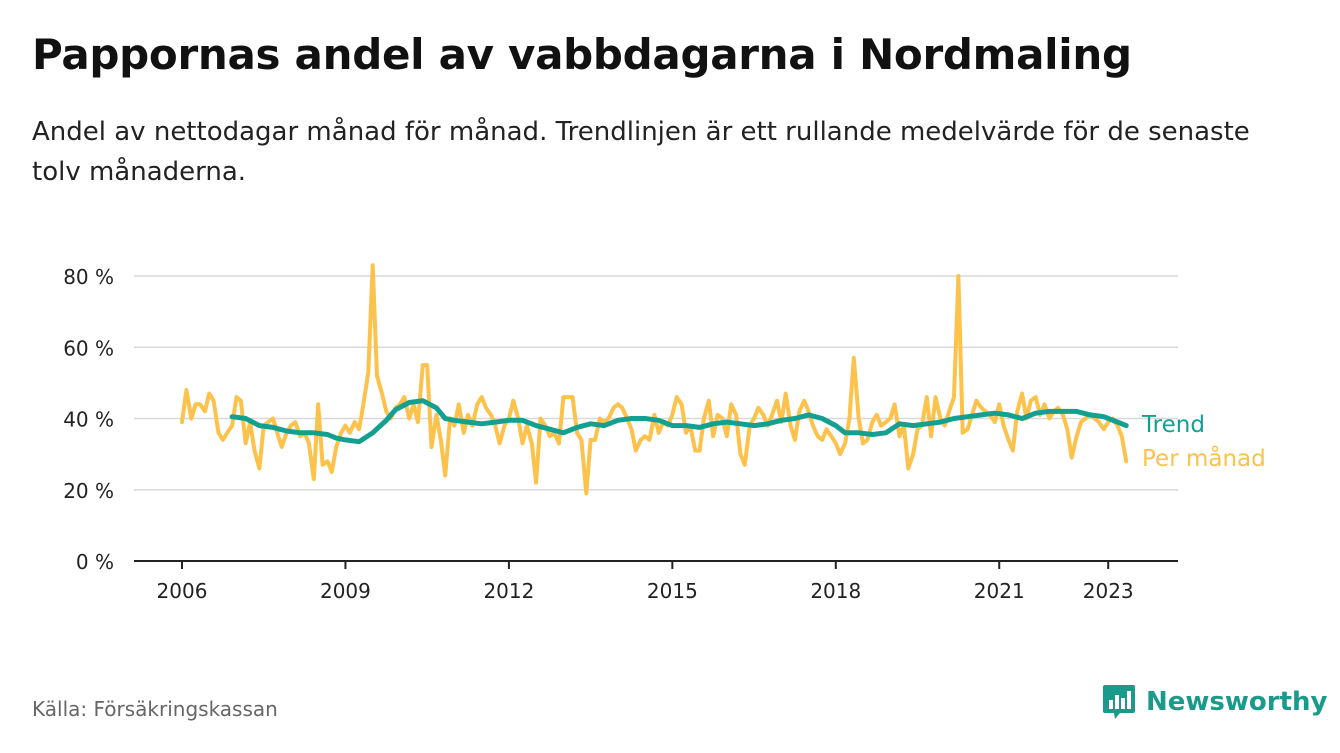 The height and width of the screenshot is (753, 1340). I want to click on x-axis-ticks: 2006 2009 2012 2015 2018 2021 2023, so click(645, 582).